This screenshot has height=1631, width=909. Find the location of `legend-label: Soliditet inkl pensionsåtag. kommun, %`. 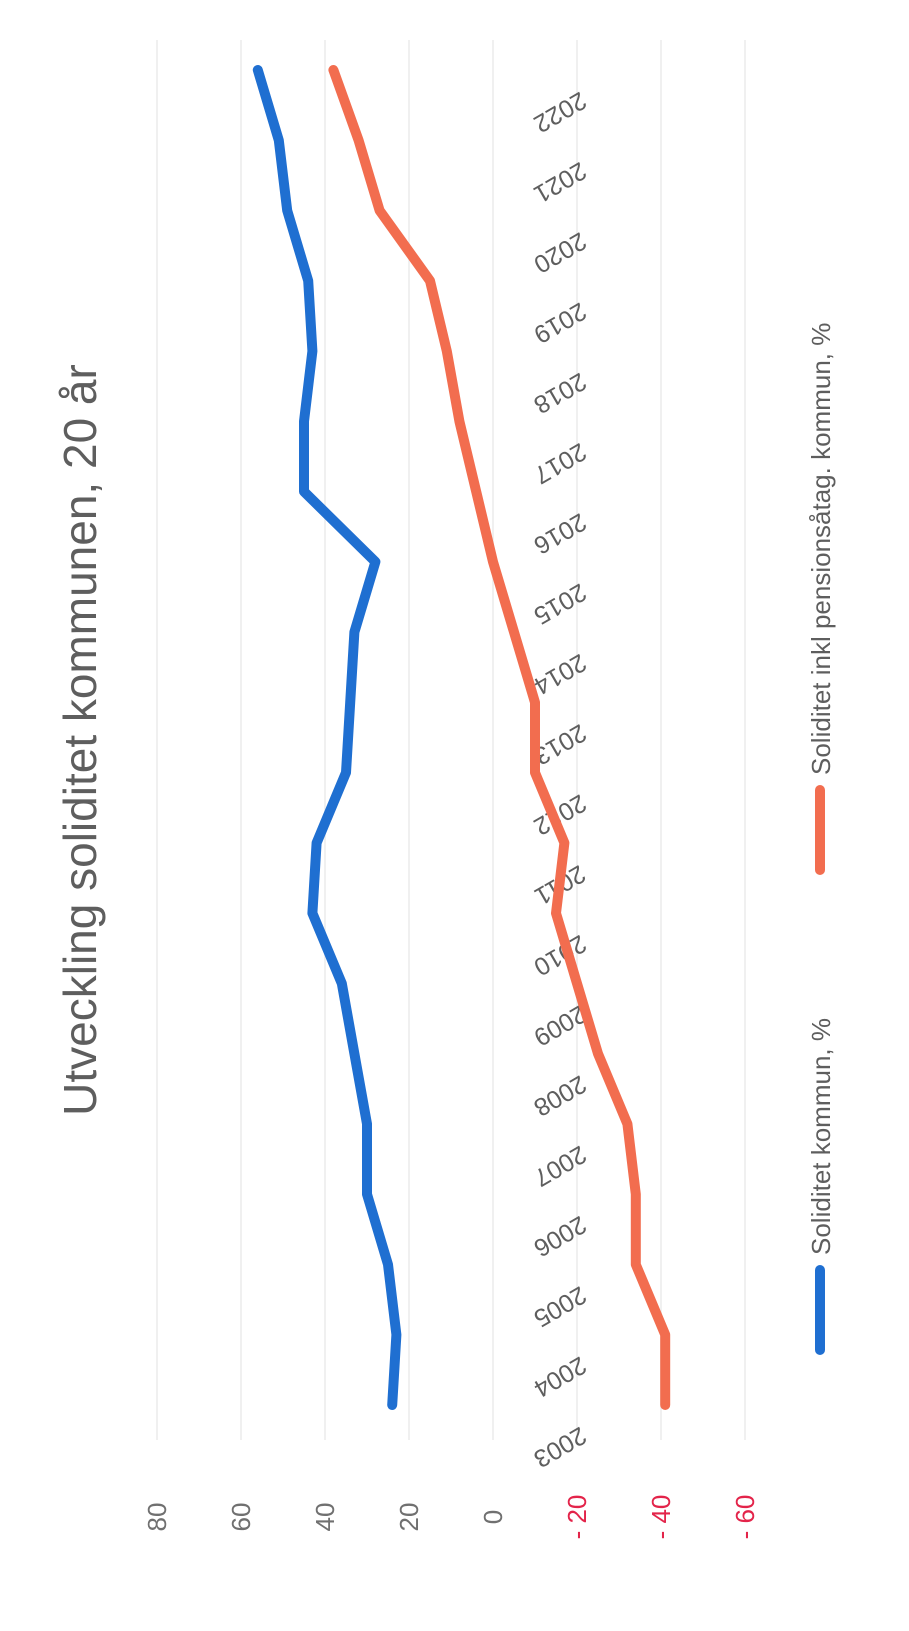

legend-label: Soliditet inkl pensionsåtag. kommun, % is located at coordinates (821, 549).